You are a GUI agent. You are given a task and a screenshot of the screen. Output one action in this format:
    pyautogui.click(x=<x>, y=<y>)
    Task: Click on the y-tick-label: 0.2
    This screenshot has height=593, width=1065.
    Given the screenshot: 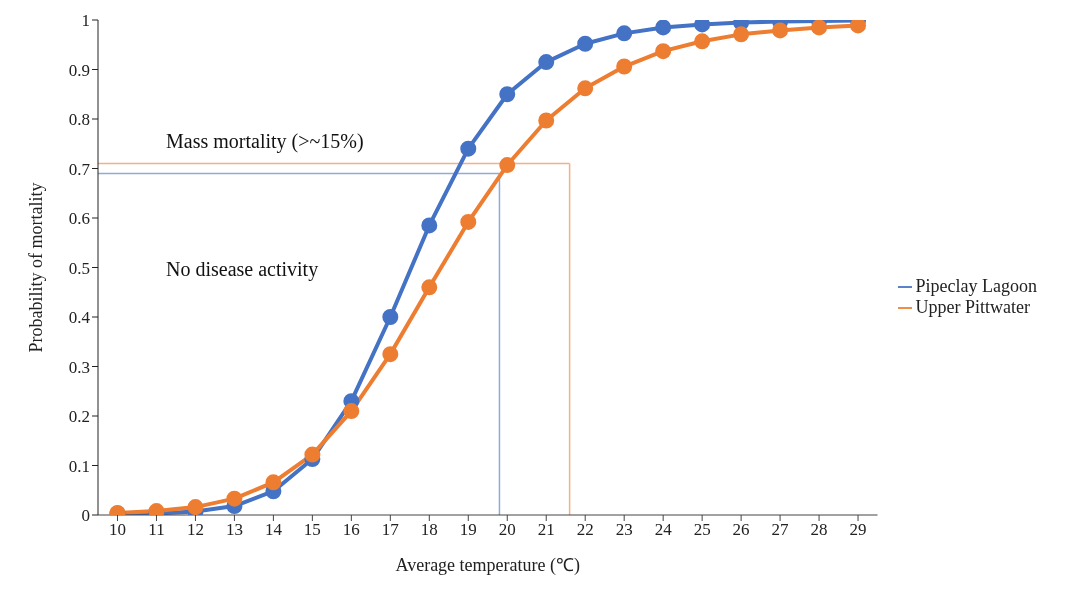 What is the action you would take?
    pyautogui.click(x=79, y=417)
    